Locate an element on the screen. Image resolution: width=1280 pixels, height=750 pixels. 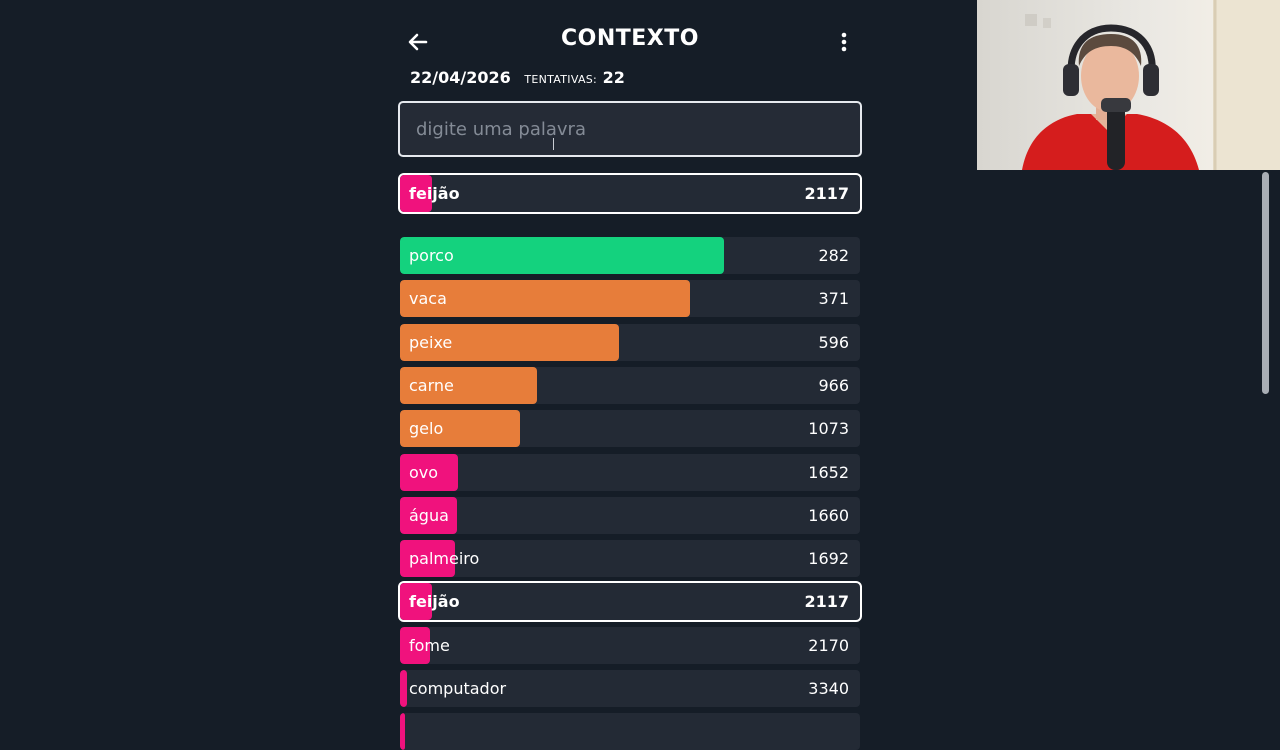
guess-row: fome 2170 is located at coordinates (630, 645).